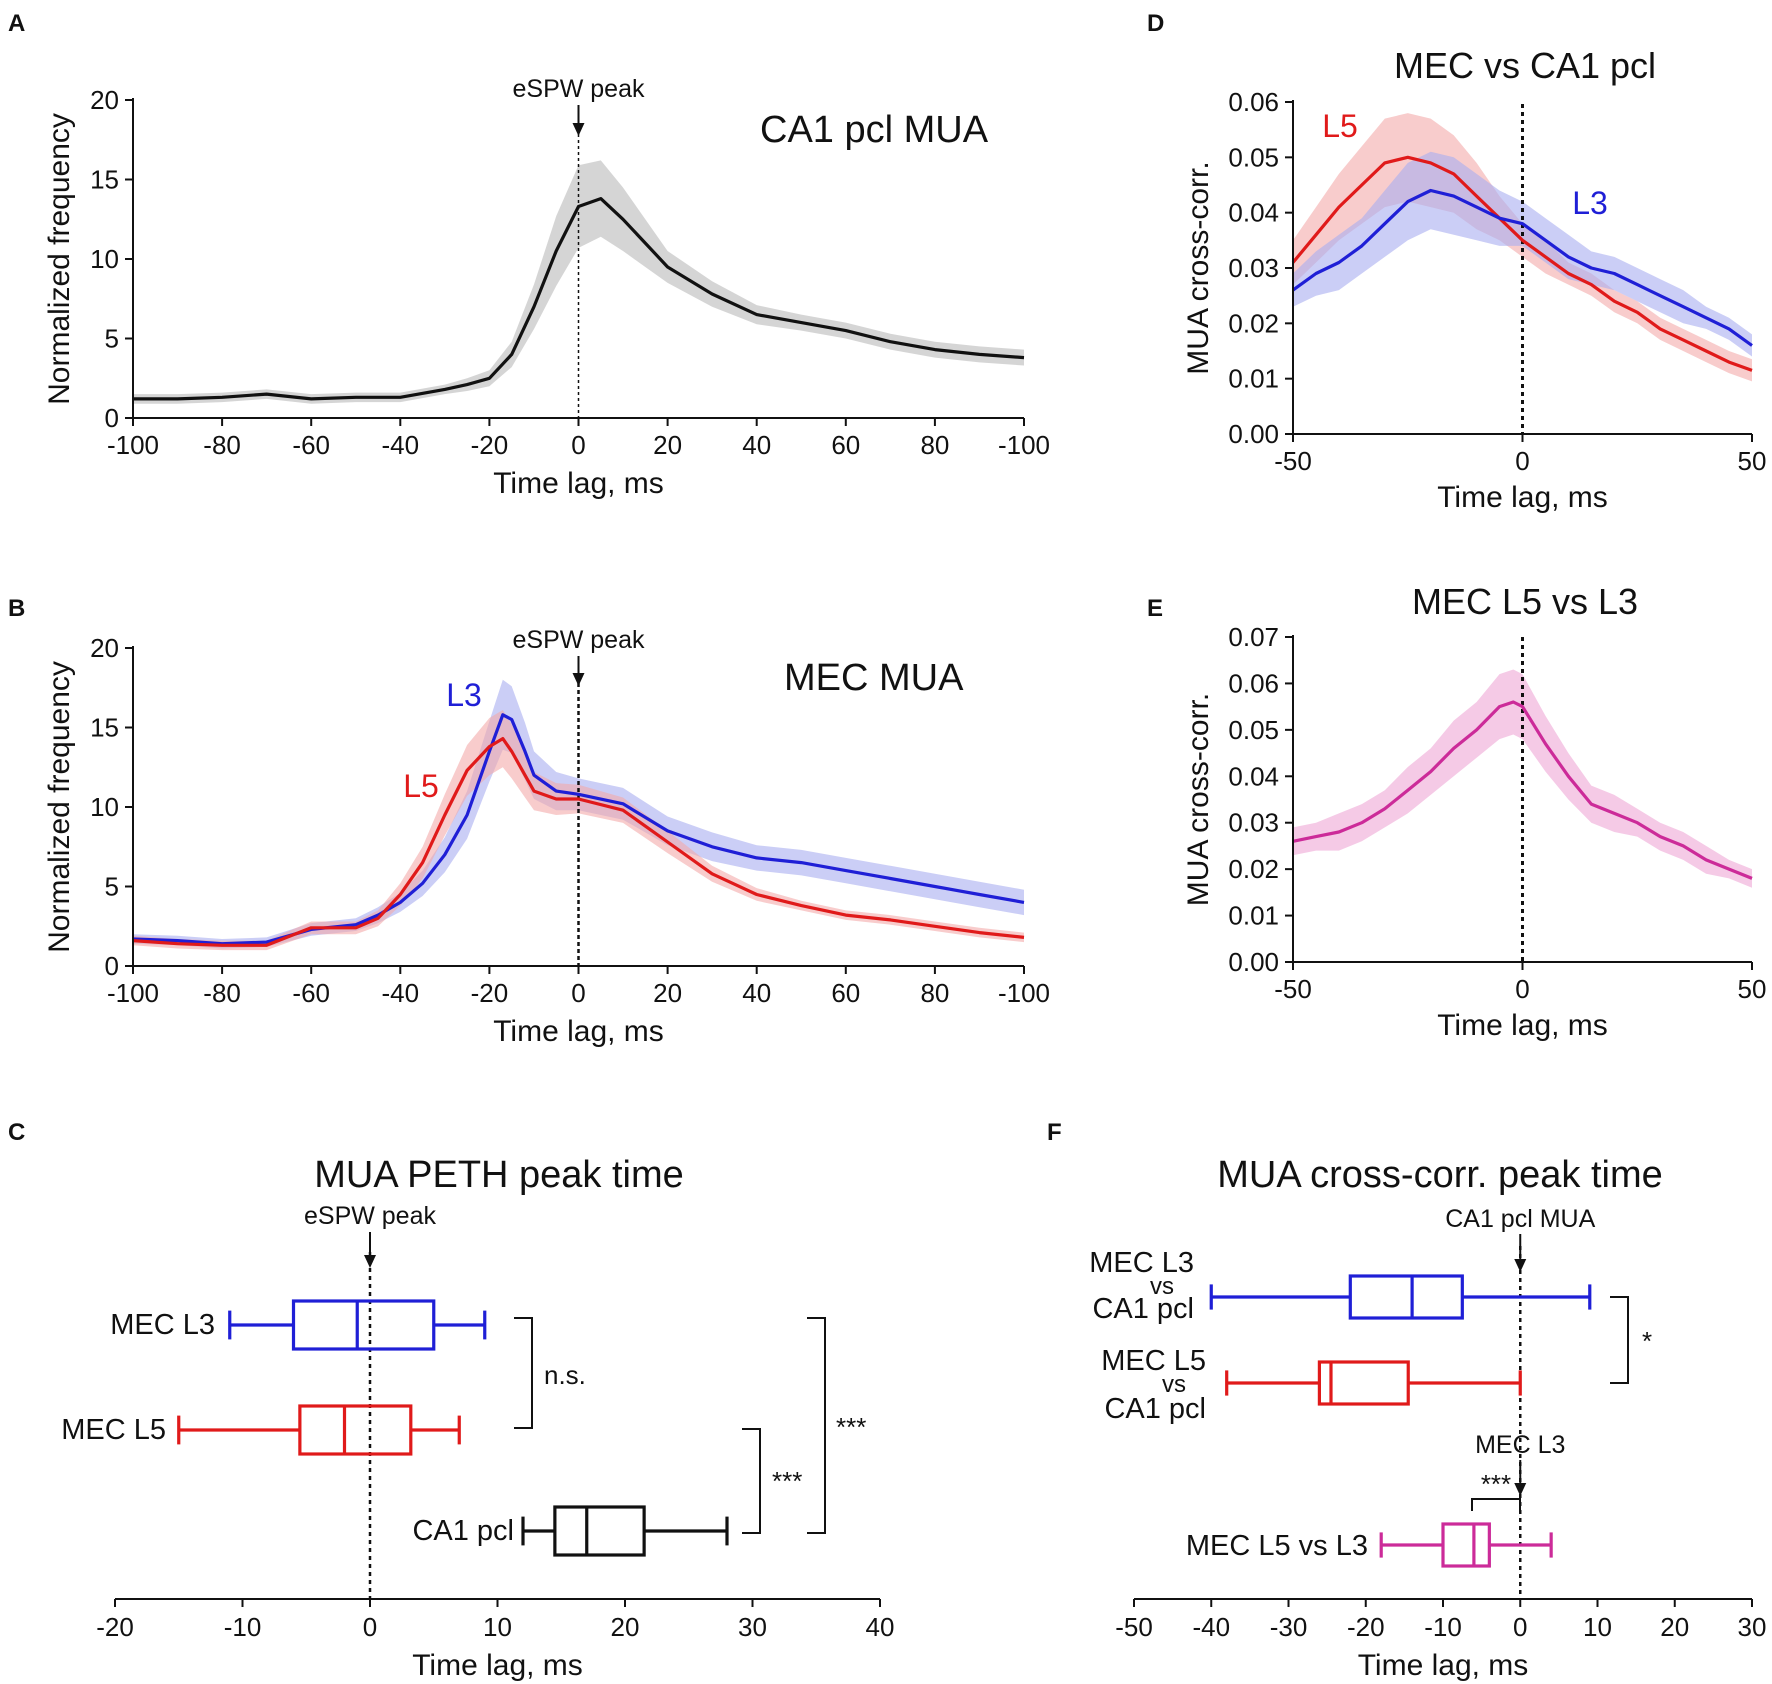 The image size is (1772, 1684). What do you see at coordinates (1155, 23) in the screenshot?
I see `panel-letter: D` at bounding box center [1155, 23].